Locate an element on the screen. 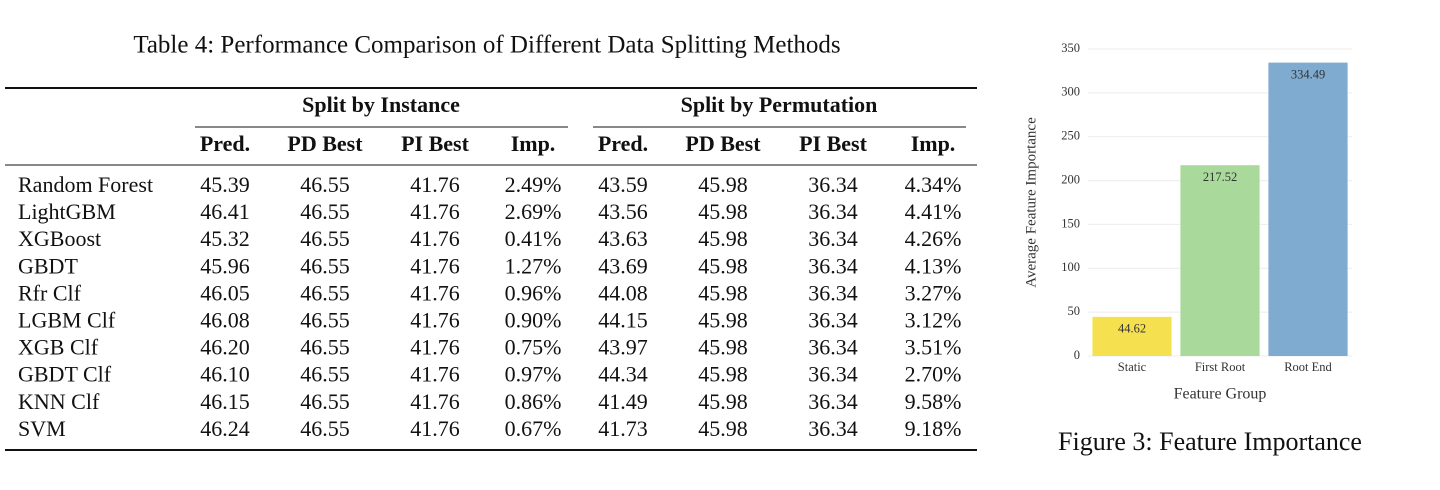  table-cell: 9.58% is located at coordinates (933, 401).